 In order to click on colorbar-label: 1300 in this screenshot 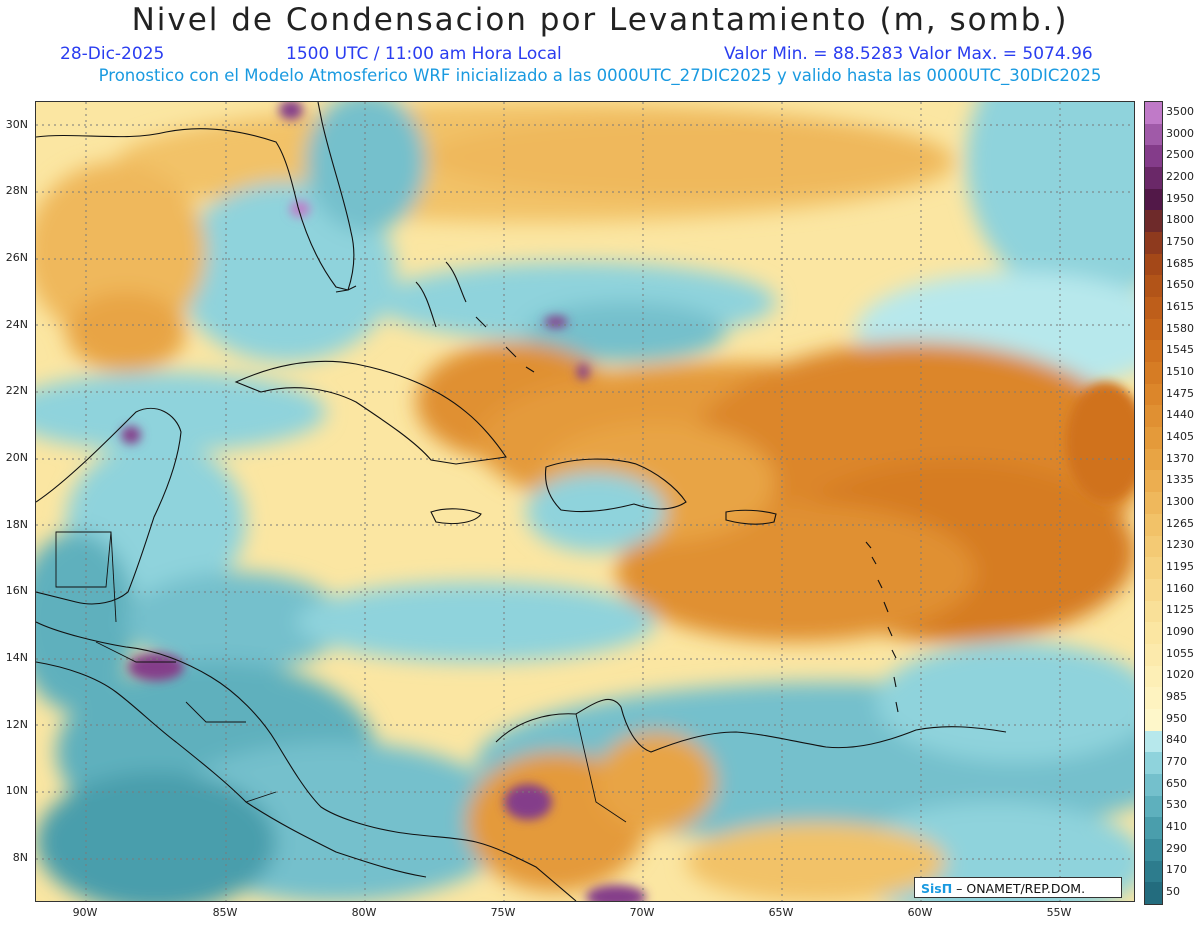, I will do `click(1180, 501)`.